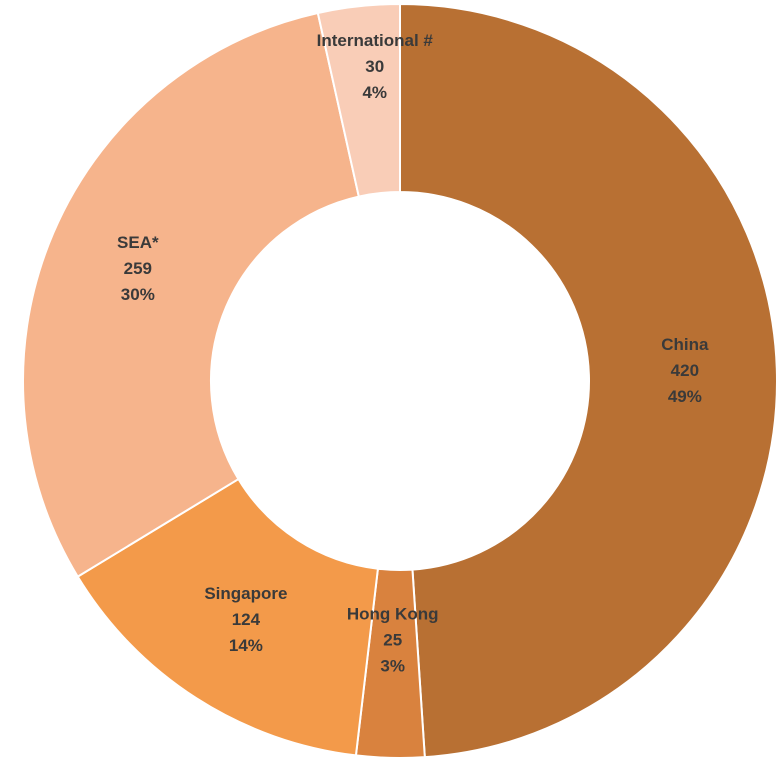 This screenshot has width=781, height=764. I want to click on slice-value: 25, so click(392, 639).